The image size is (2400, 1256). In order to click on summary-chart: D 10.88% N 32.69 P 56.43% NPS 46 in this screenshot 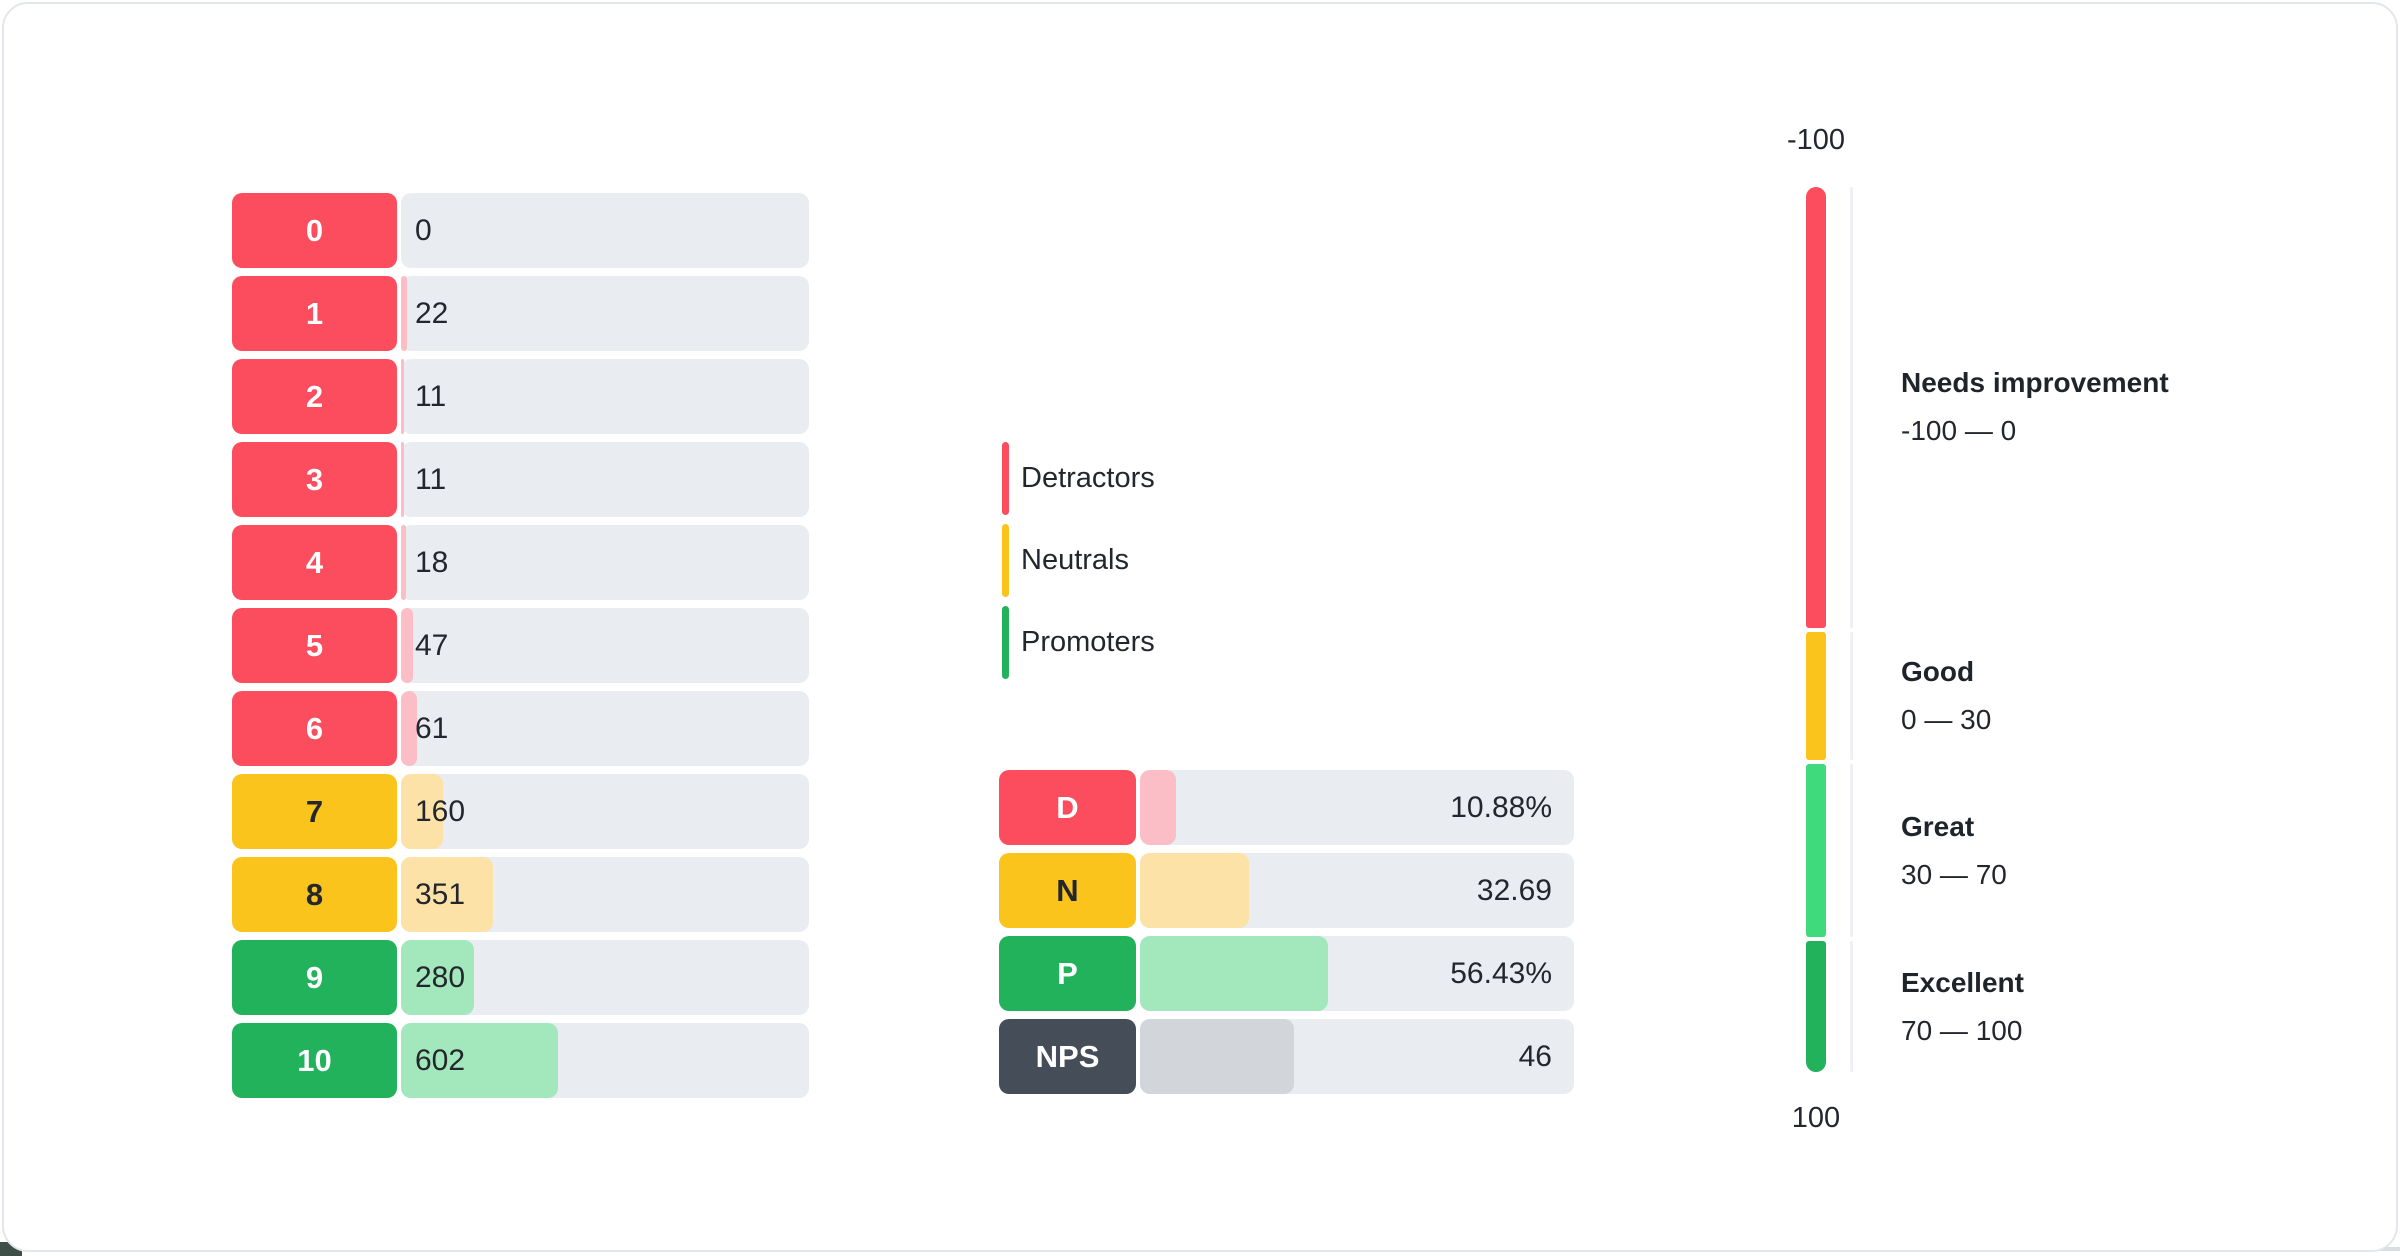, I will do `click(1286, 936)`.